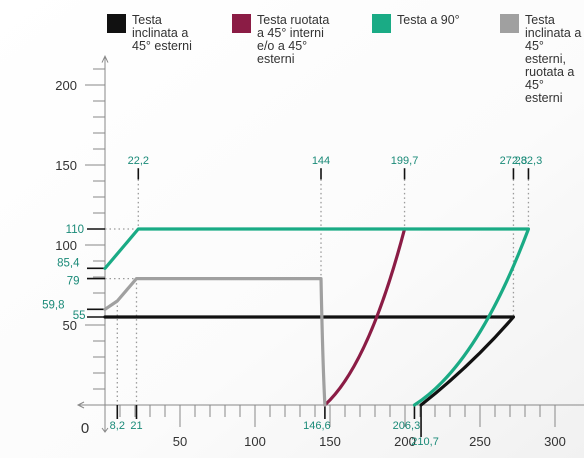  I want to click on bottom-marker-label: 21, so click(136, 426).